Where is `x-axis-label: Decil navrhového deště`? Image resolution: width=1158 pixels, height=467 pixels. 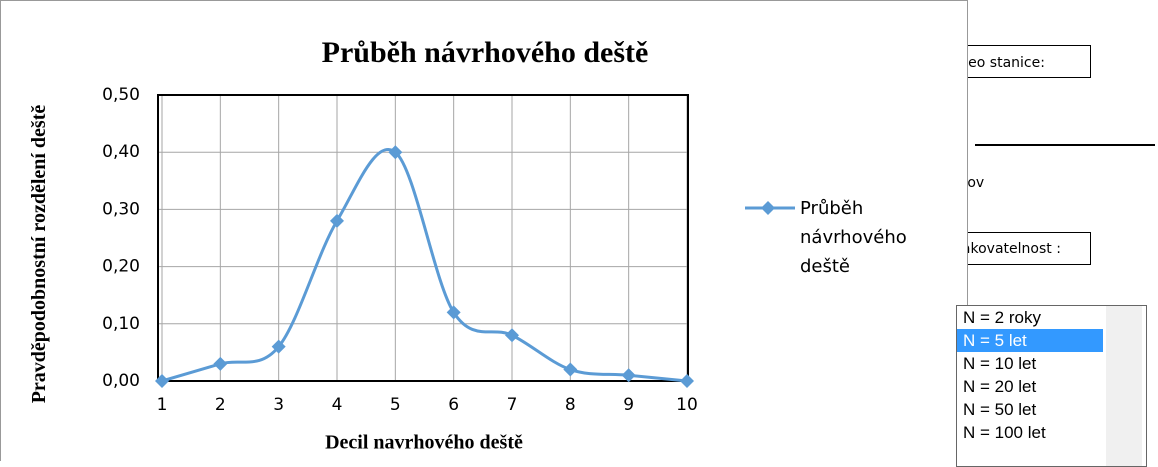
x-axis-label: Decil navrhového deště is located at coordinates (424, 443).